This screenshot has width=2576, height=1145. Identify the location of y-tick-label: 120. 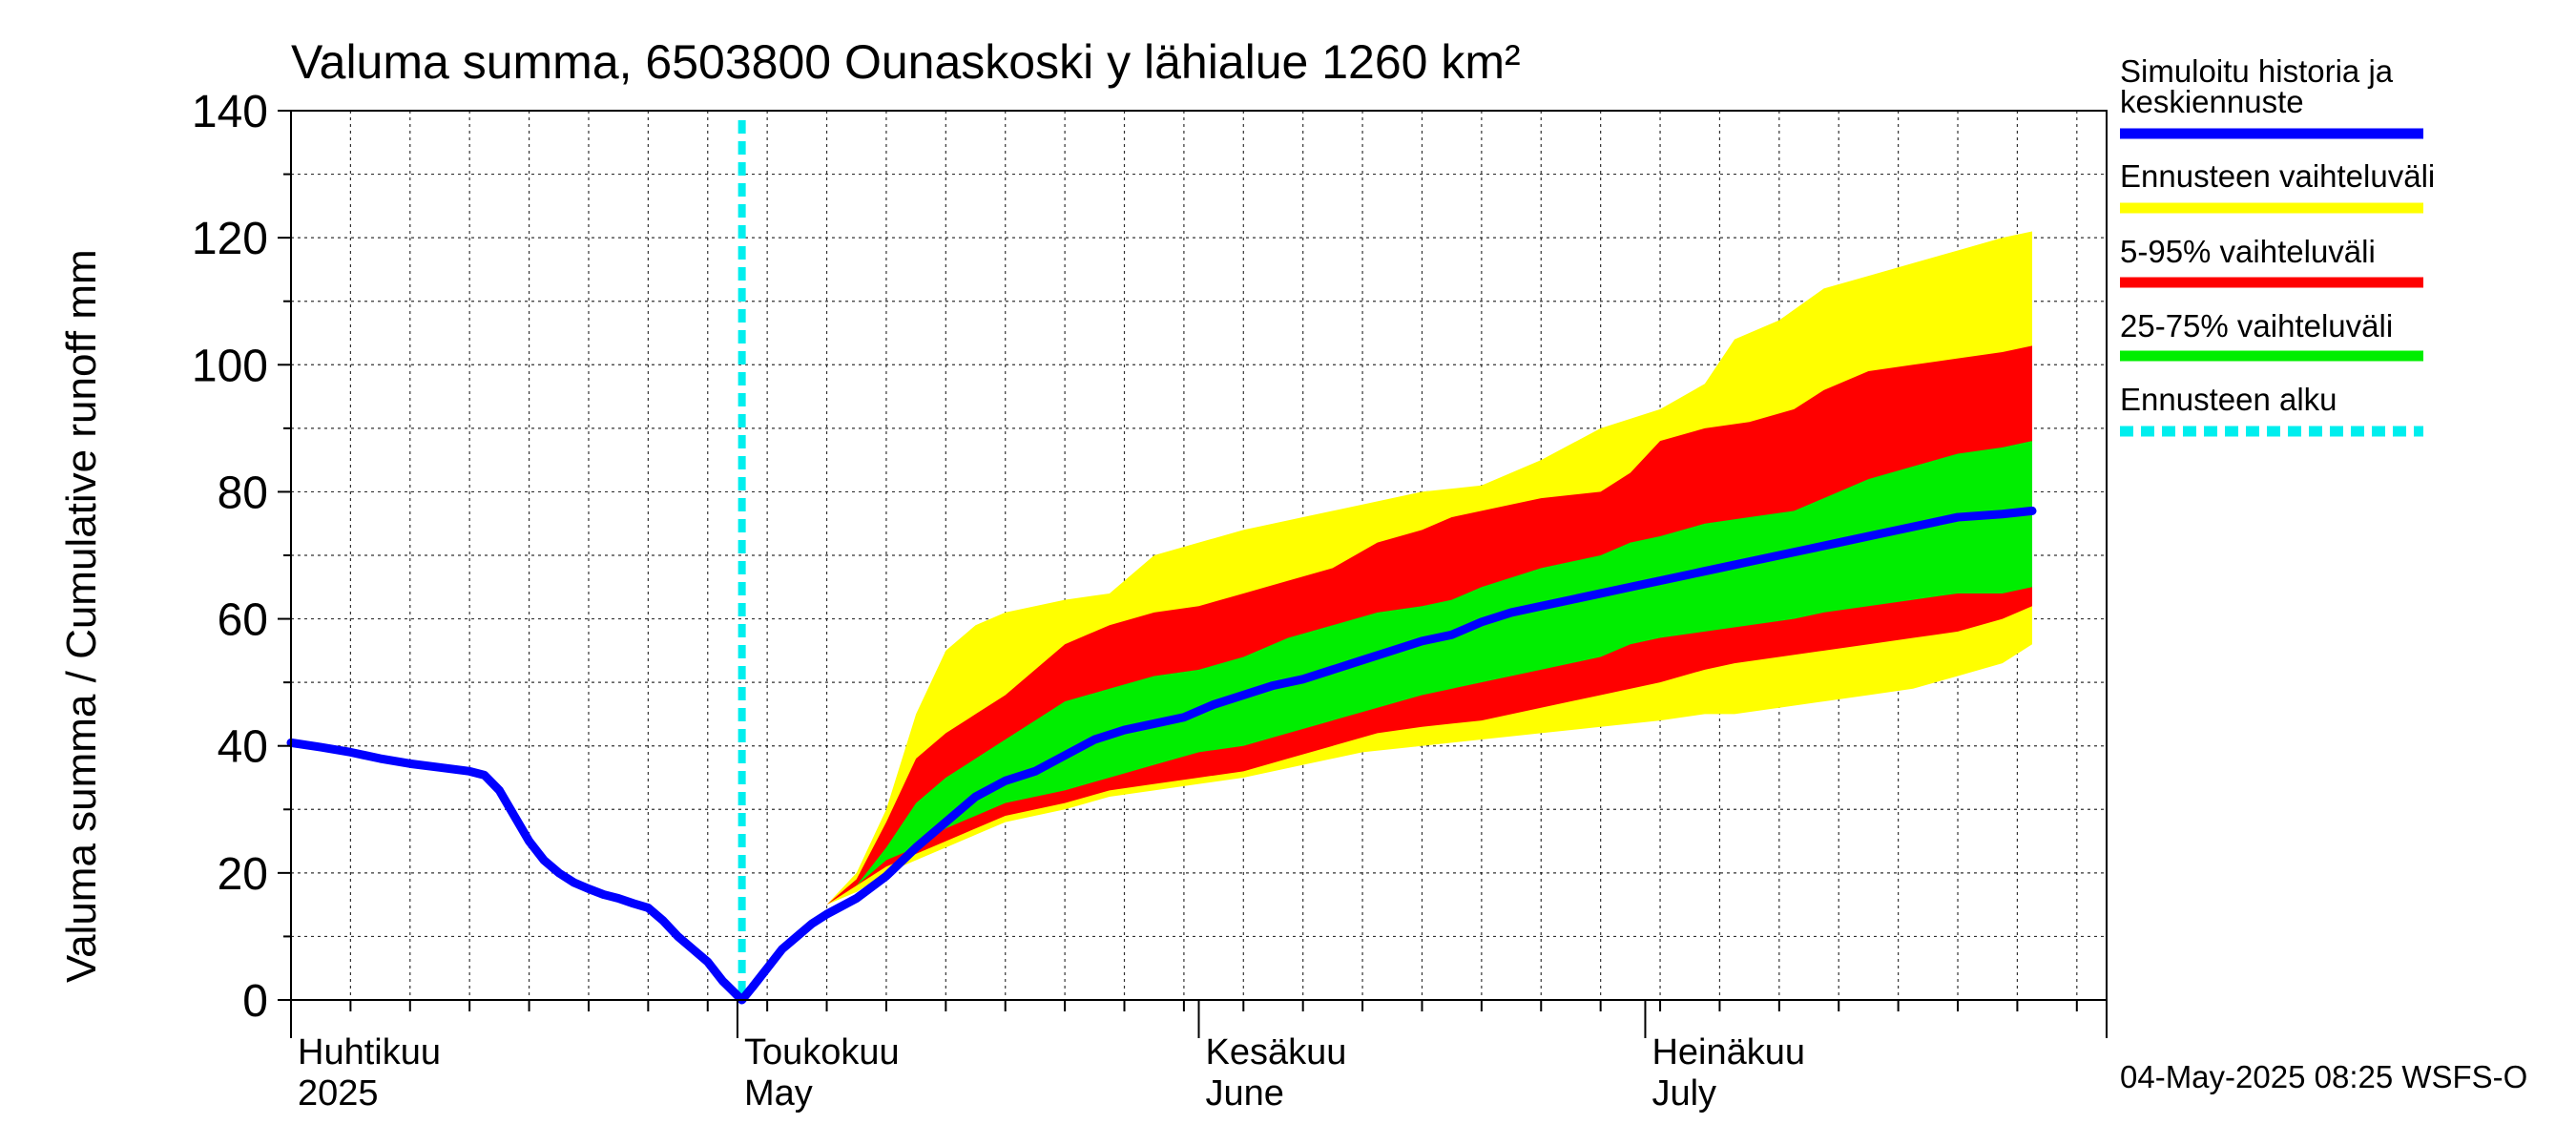
(230, 239).